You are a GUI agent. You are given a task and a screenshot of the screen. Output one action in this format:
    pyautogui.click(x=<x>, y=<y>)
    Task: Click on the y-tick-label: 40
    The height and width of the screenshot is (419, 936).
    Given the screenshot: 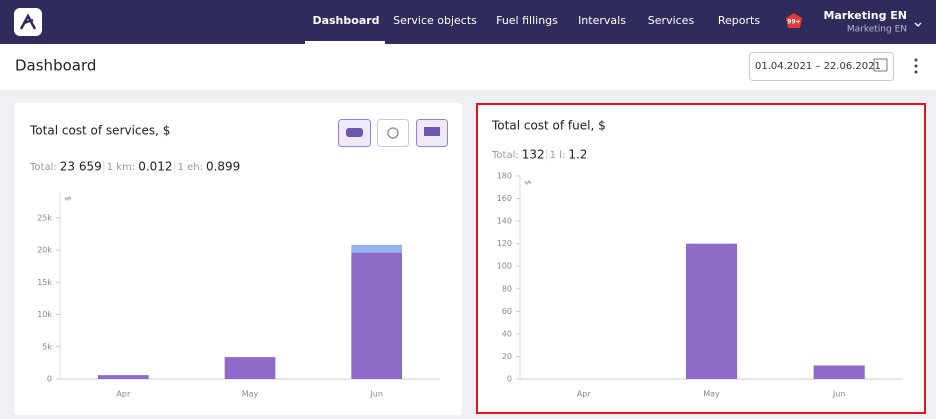 What is the action you would take?
    pyautogui.click(x=507, y=333)
    